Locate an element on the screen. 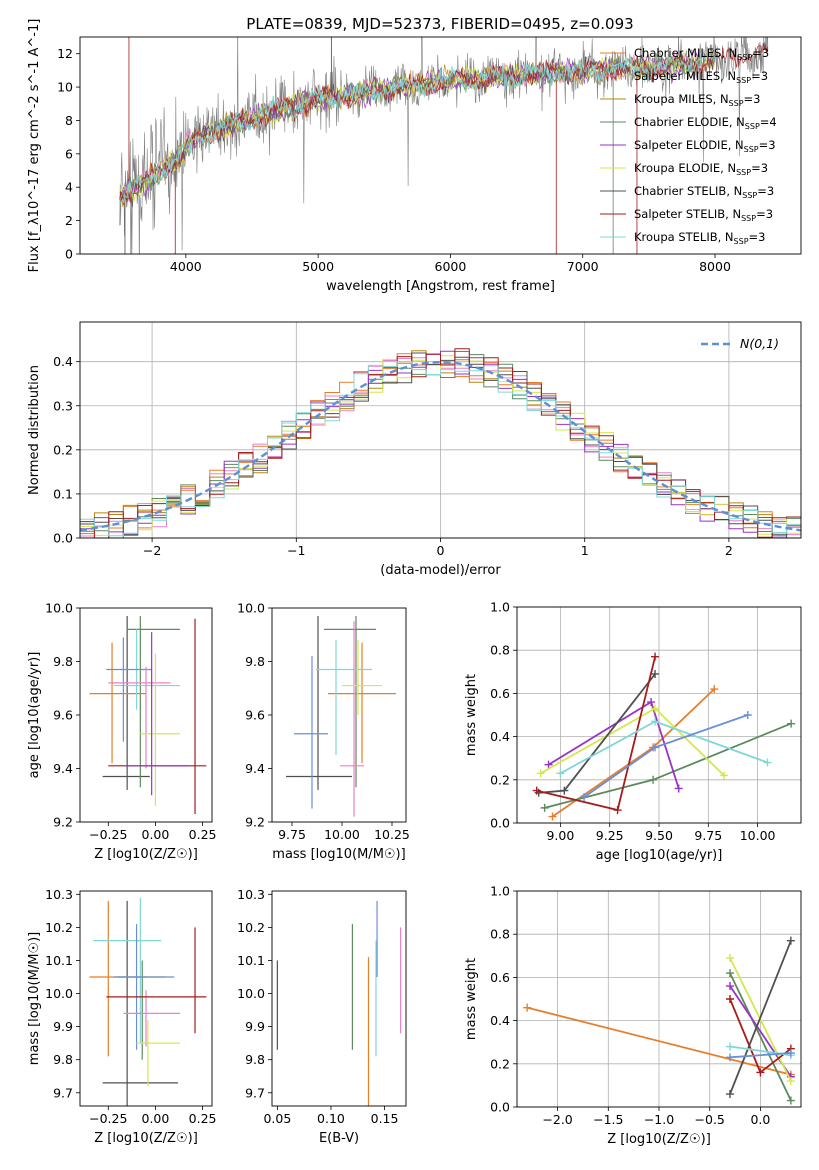 This screenshot has width=819, height=1170. y-tick-label: 0.3 is located at coordinates (63, 405).